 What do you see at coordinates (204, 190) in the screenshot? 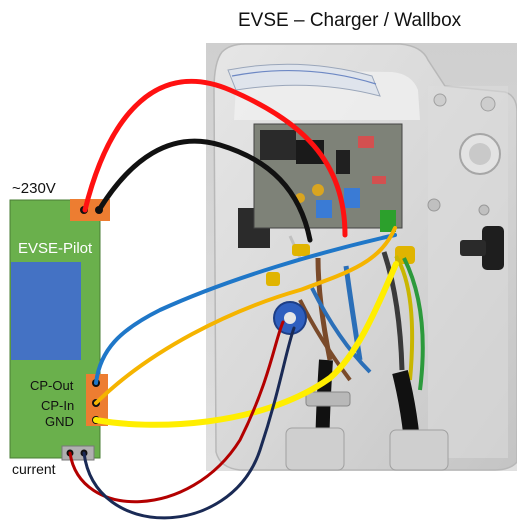
I see `wire-black-mains` at bounding box center [204, 190].